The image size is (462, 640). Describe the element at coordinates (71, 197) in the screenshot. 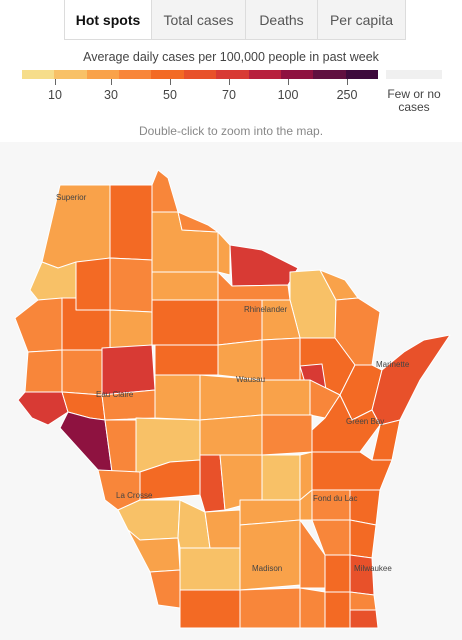

I see `city-label: Superior` at that location.